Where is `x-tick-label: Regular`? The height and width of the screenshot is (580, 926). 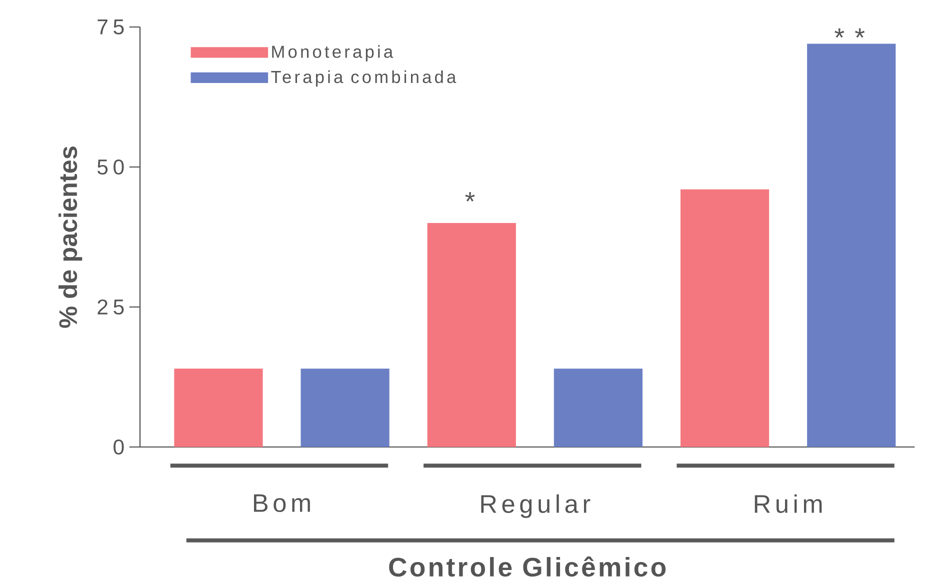 x-tick-label: Regular is located at coordinates (535, 506).